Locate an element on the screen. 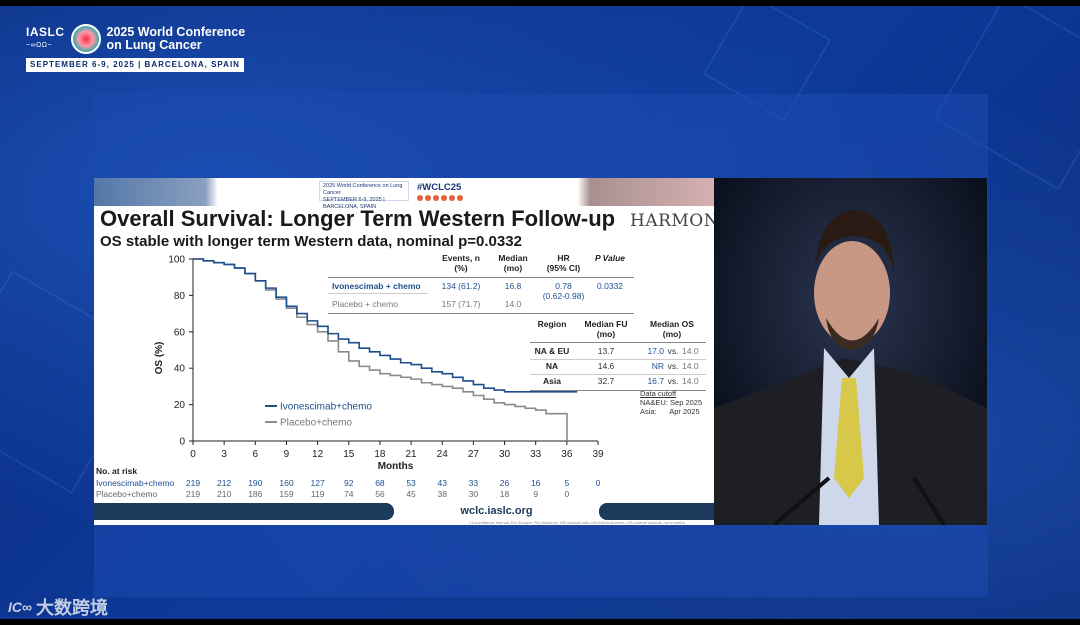 This screenshot has width=1080, height=625. region-label: NA is located at coordinates (552, 366).